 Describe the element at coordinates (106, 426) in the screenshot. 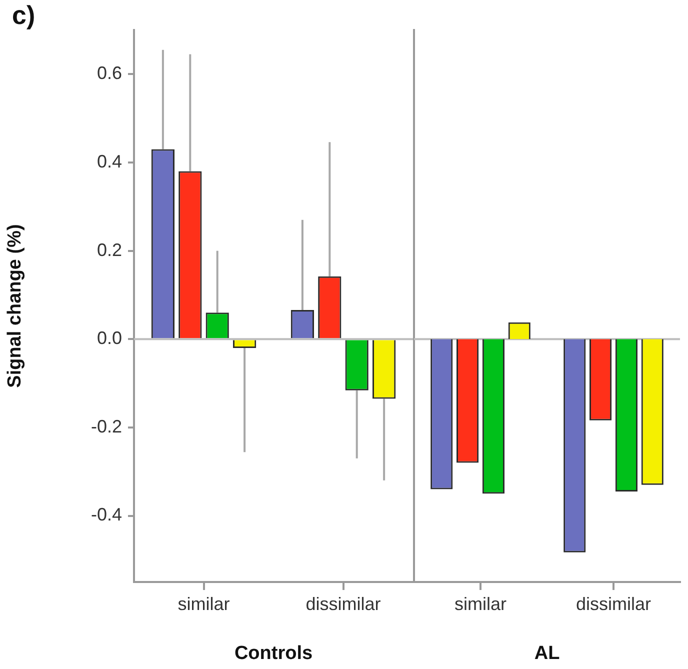

I see `y-tick-label: -0.2` at that location.